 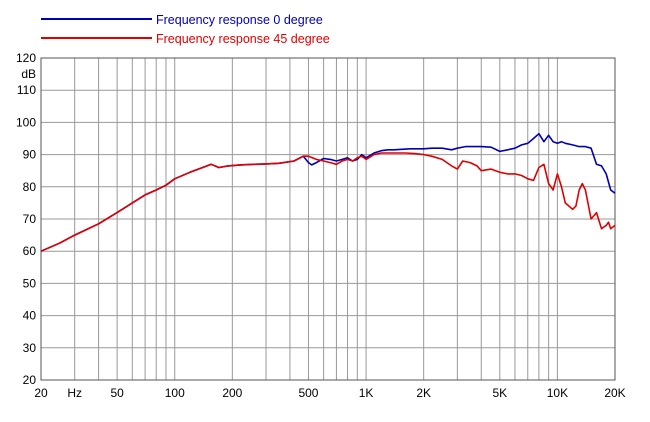 I want to click on x-tick-label: Hz, so click(x=74, y=393).